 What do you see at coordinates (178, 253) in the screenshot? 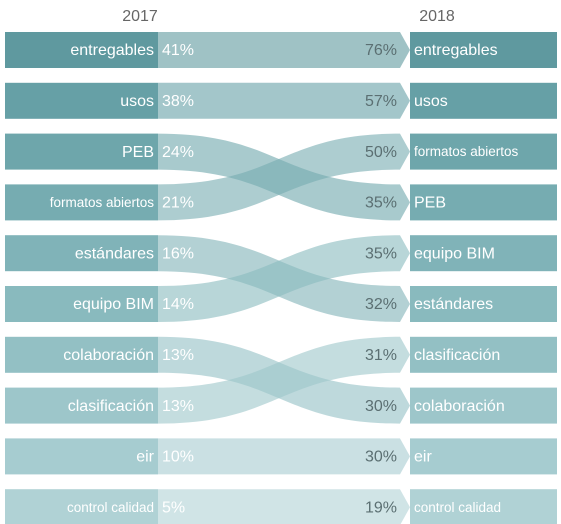
I see `left-value: 16%` at bounding box center [178, 253].